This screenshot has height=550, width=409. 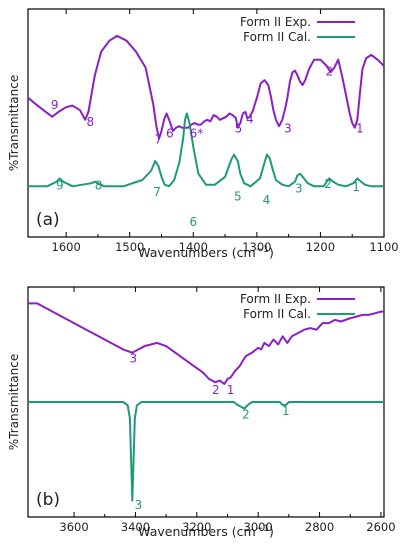 I want to click on x-tick-label: 3200, so click(x=196, y=527).